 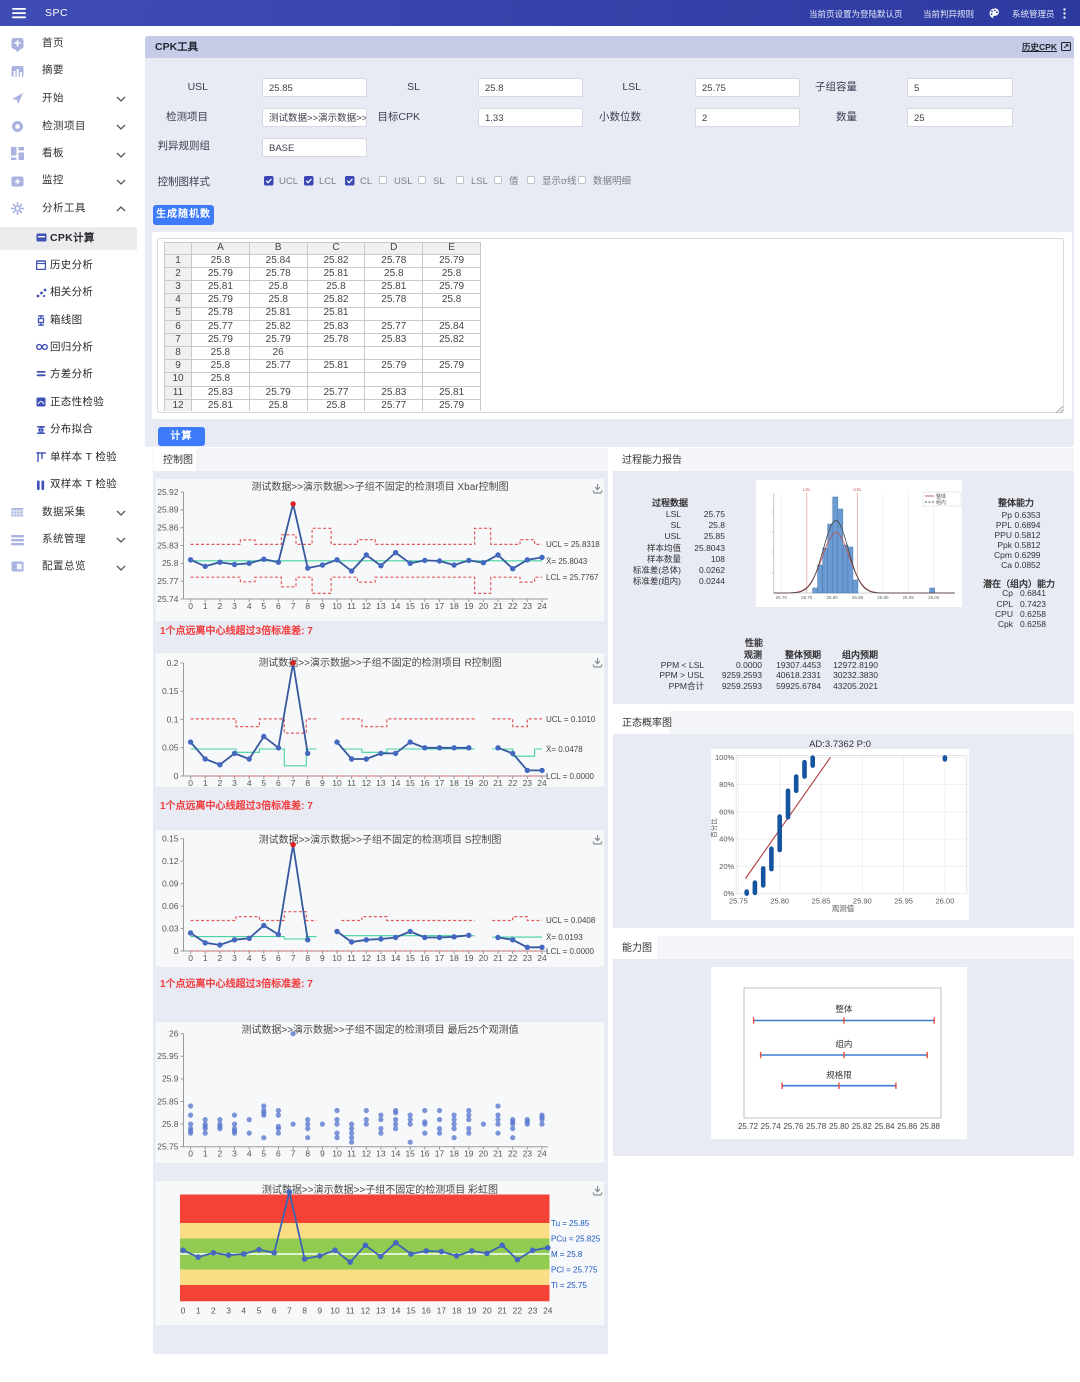 What do you see at coordinates (726, 839) in the screenshot?
I see `svg-text: 40%` at bounding box center [726, 839].